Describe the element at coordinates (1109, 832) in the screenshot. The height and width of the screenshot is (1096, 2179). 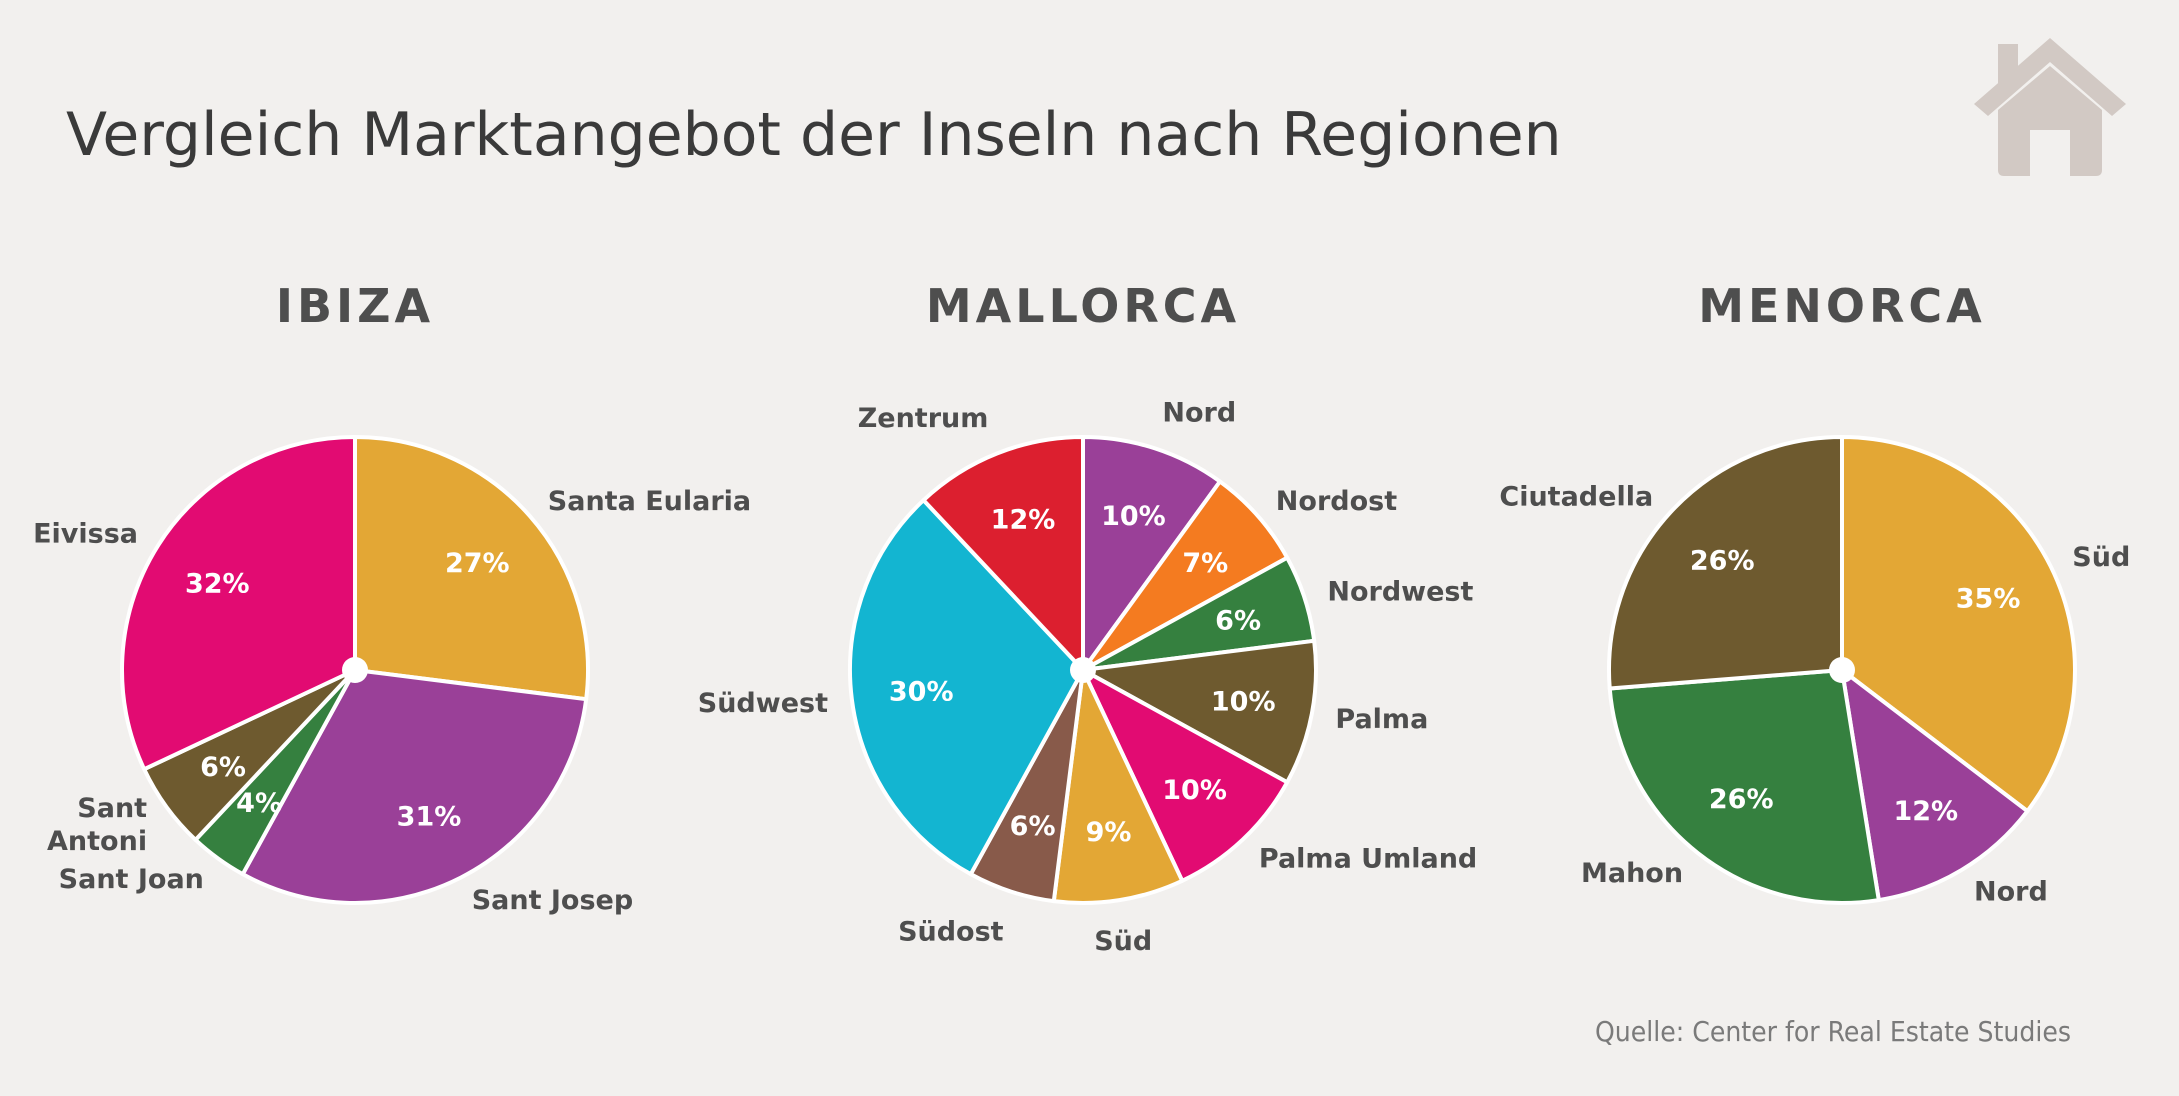
I see `mallorca-pct-sued: 9%` at that location.